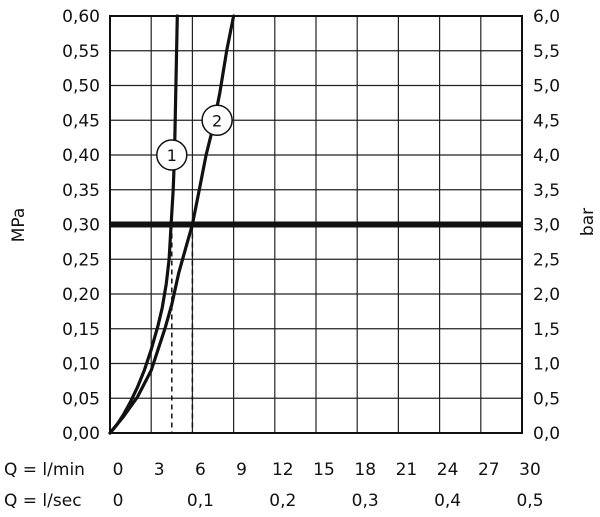  I want to click on x-secondary-tick-label: 0, so click(118, 501).